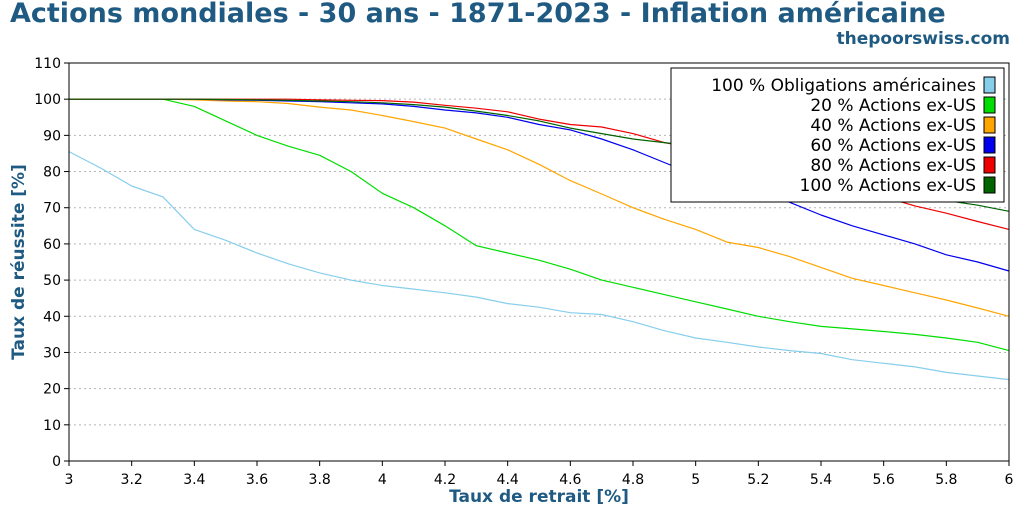 The height and width of the screenshot is (512, 1024). Describe the element at coordinates (47, 64) in the screenshot. I see `y-tick-label: 110` at that location.